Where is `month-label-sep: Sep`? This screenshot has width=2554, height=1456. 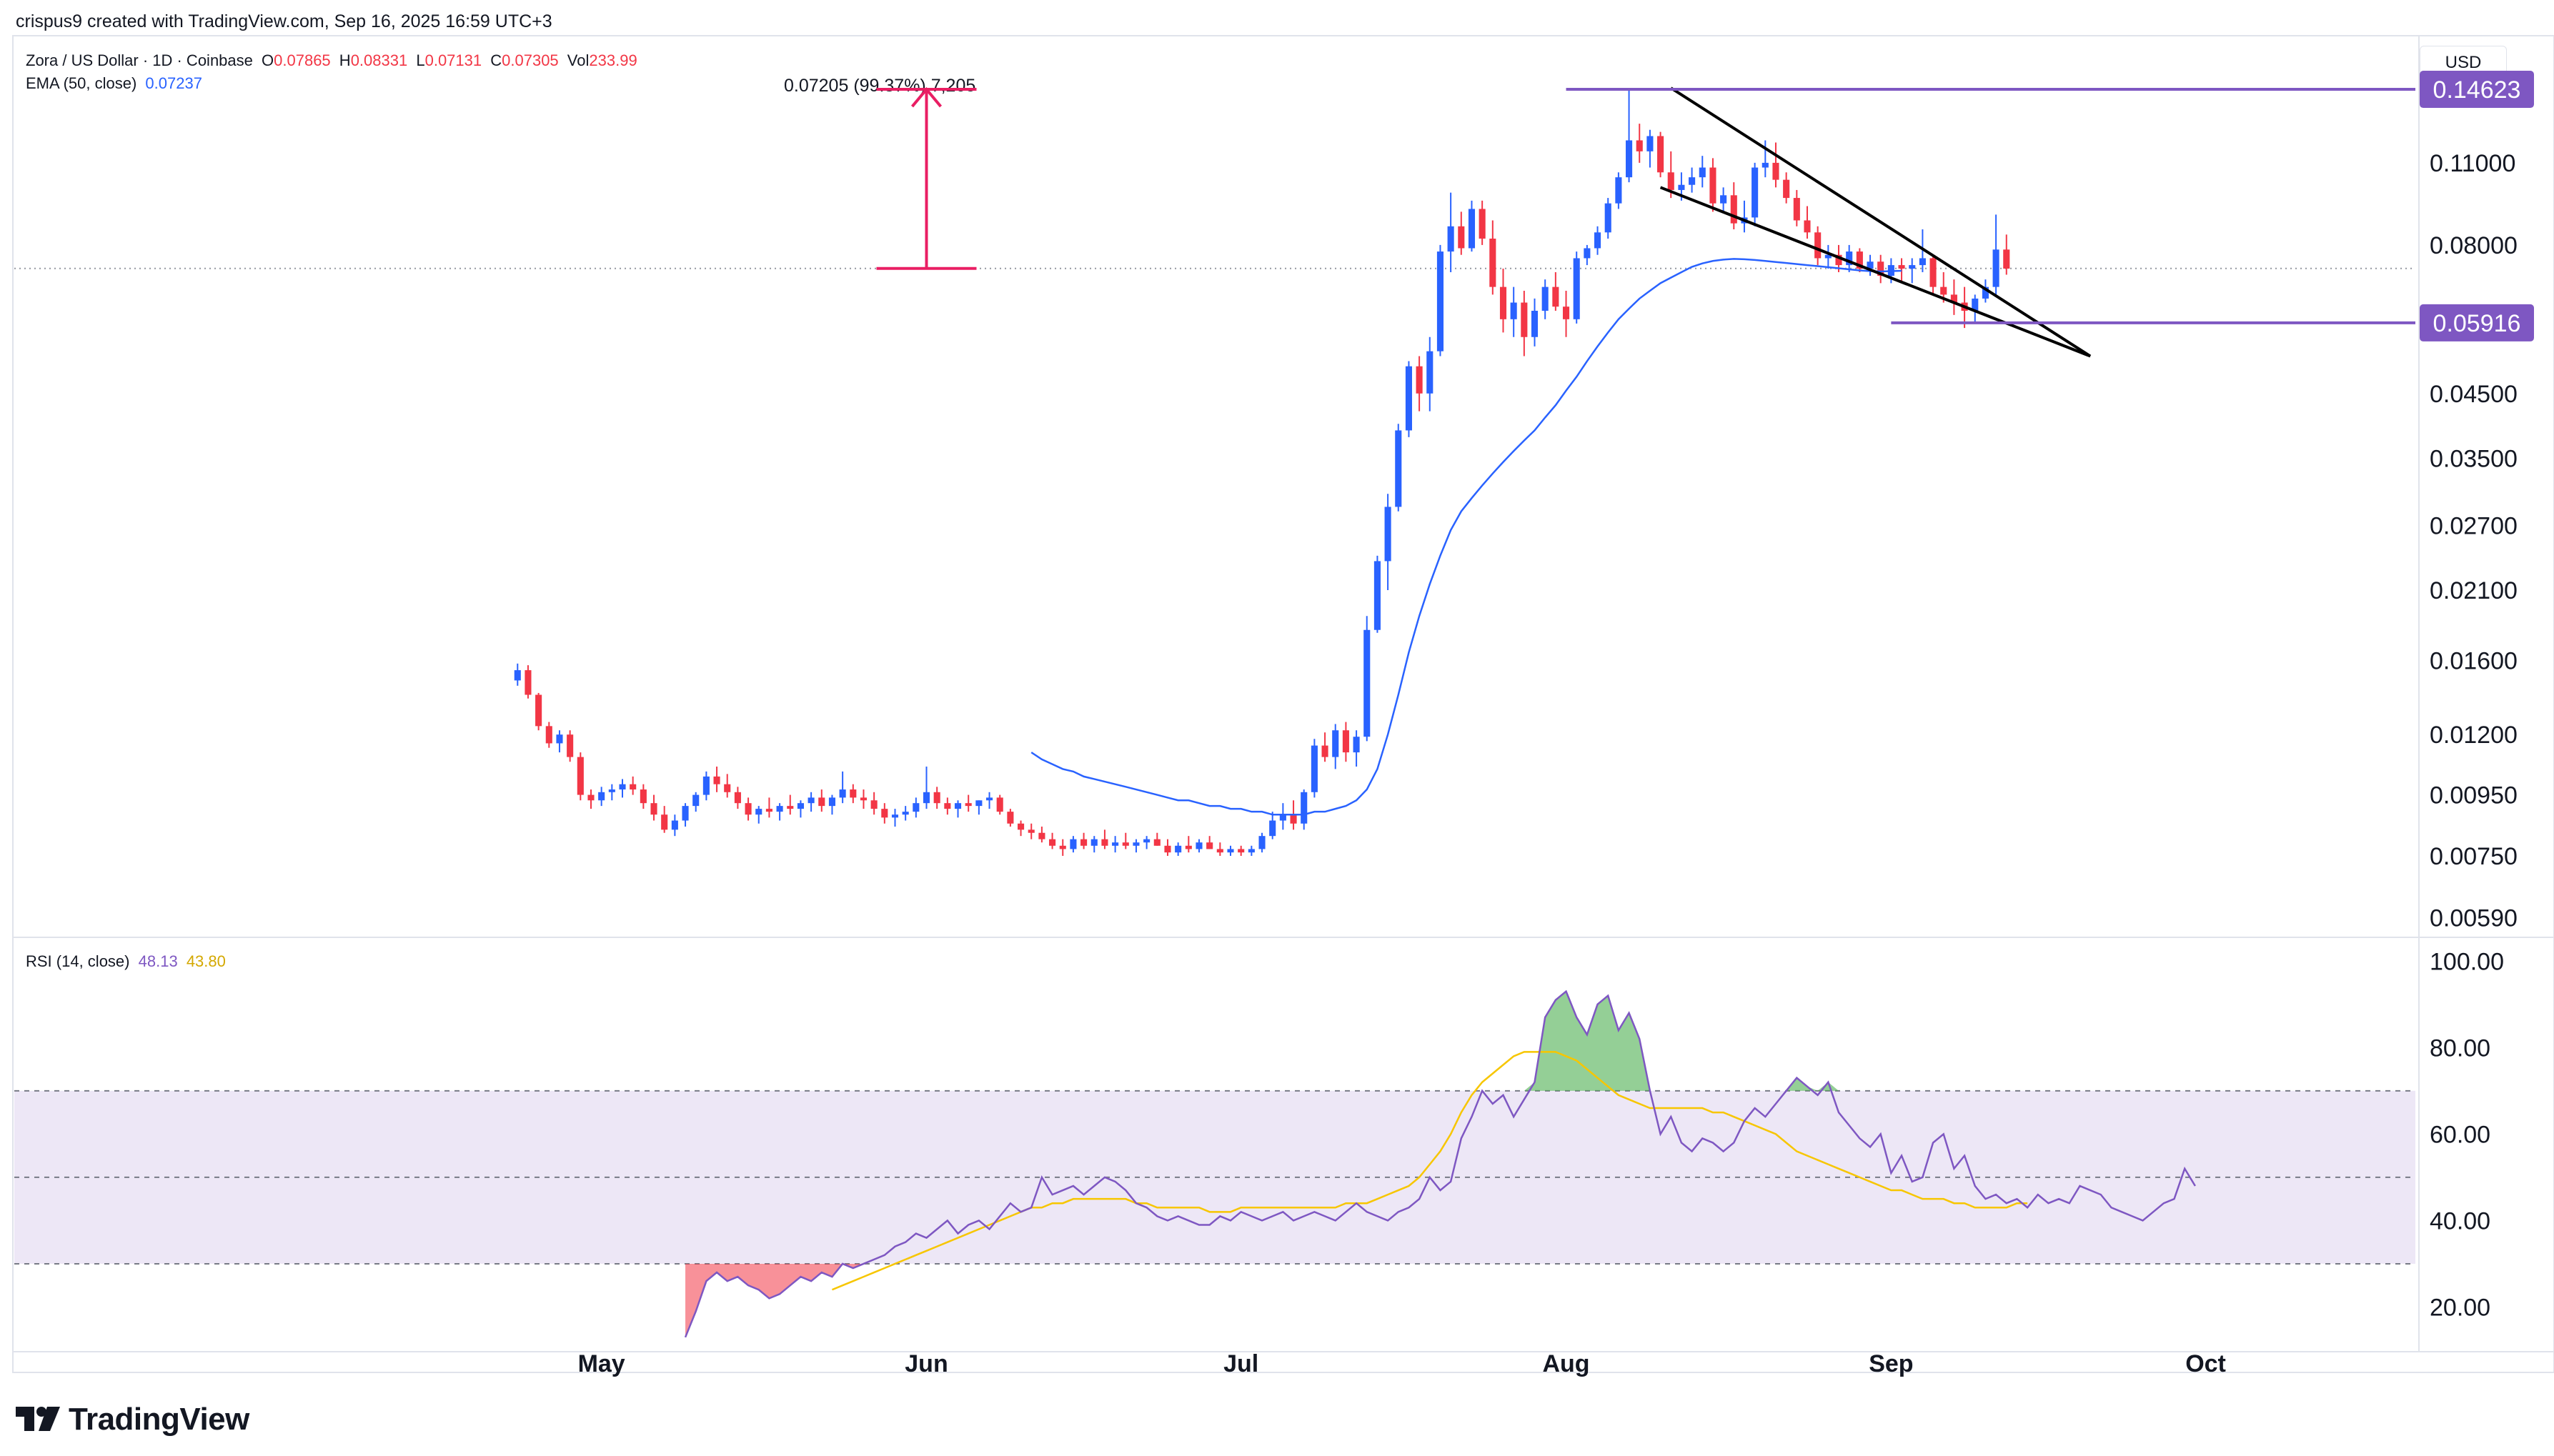
month-label-sep: Sep is located at coordinates (1891, 1363).